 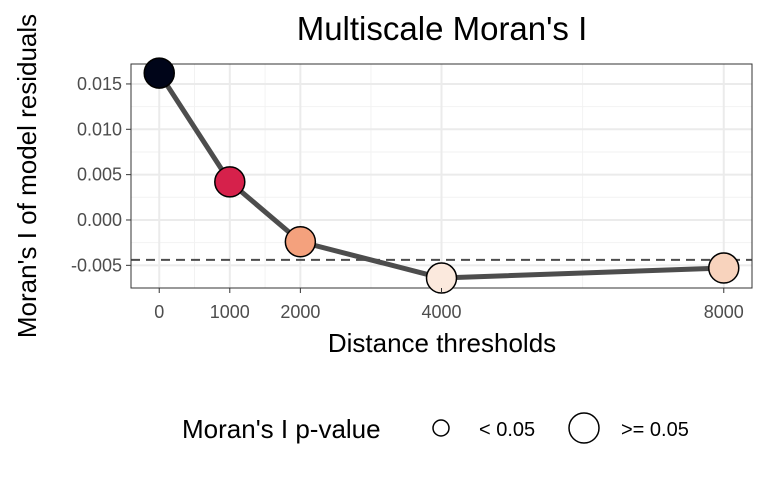 What do you see at coordinates (281, 429) in the screenshot?
I see `legend-title: Moran's I p-value` at bounding box center [281, 429].